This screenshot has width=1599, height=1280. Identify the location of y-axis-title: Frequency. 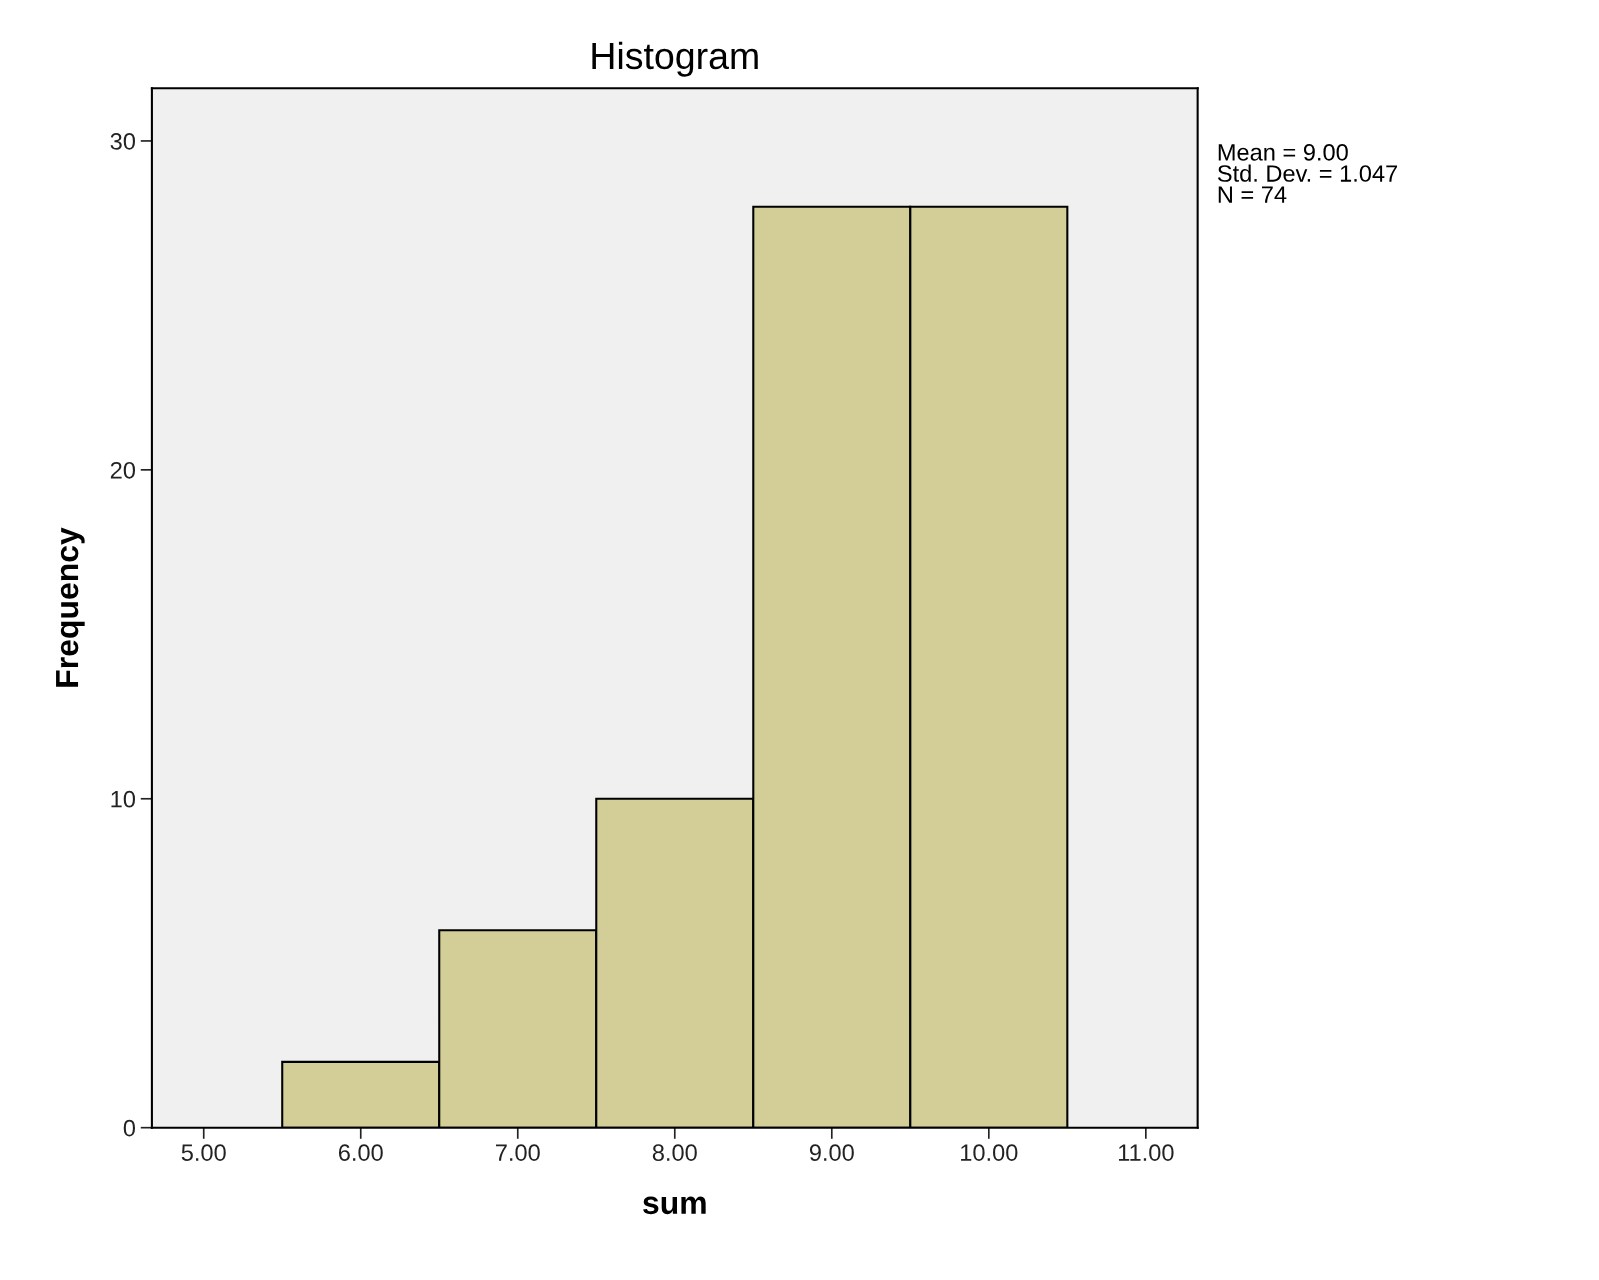
(70, 607).